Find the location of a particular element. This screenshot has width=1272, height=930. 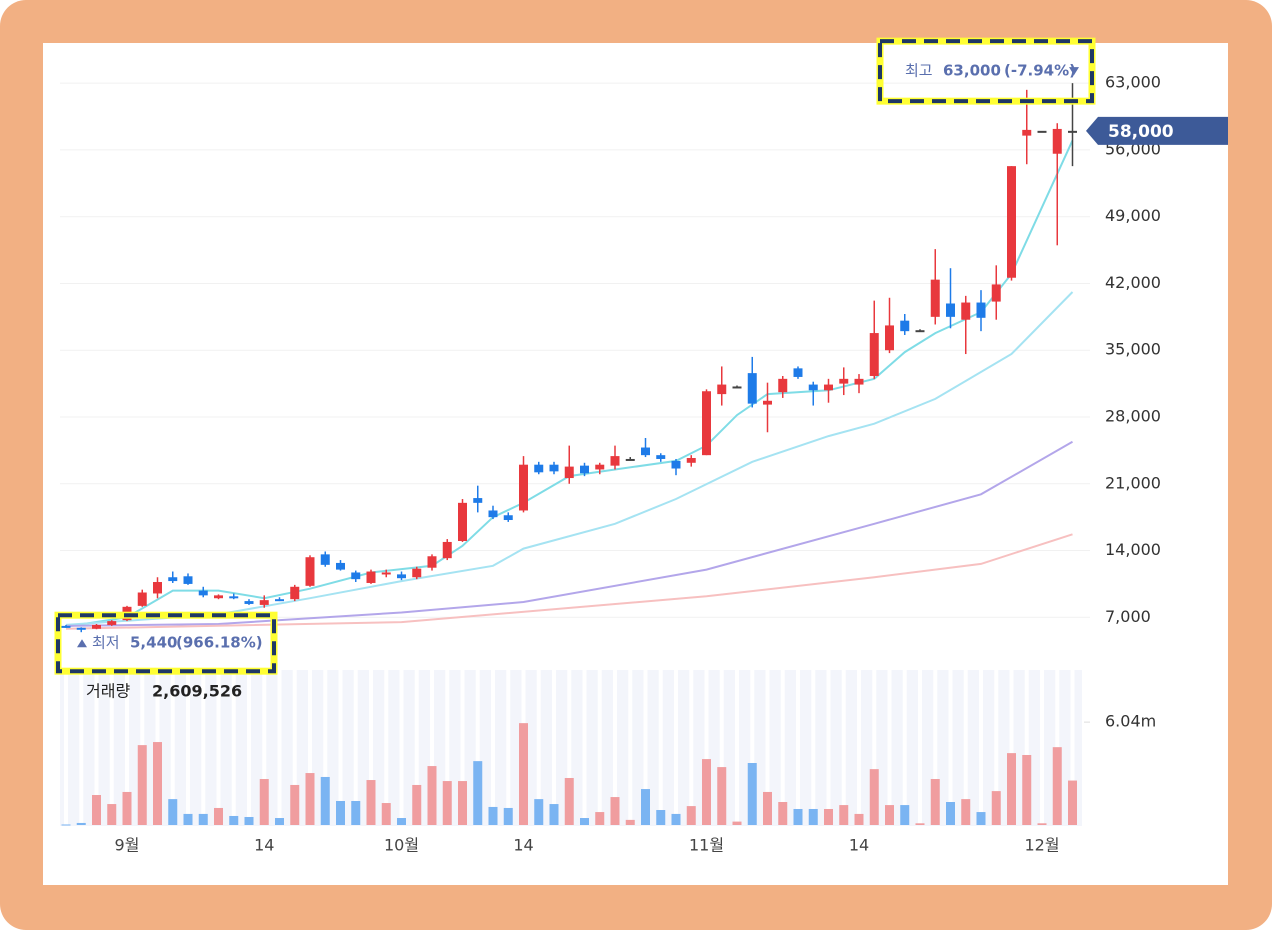

low-name: 최저 is located at coordinates (106, 643).